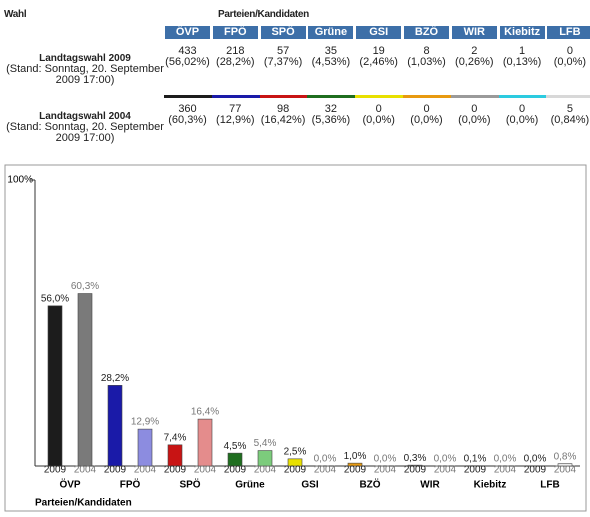  I want to click on value-label: 1,0%, so click(355, 456).